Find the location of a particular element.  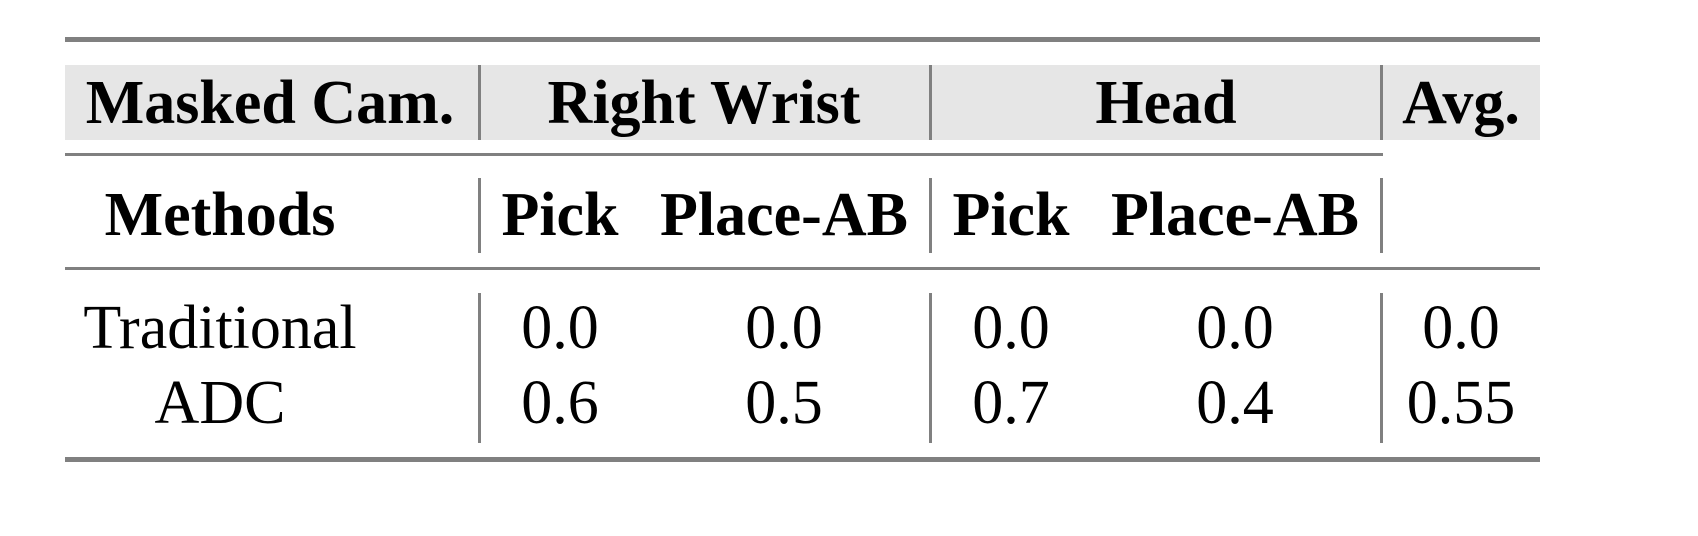

cell-value: 0.7 is located at coordinates (1011, 403).